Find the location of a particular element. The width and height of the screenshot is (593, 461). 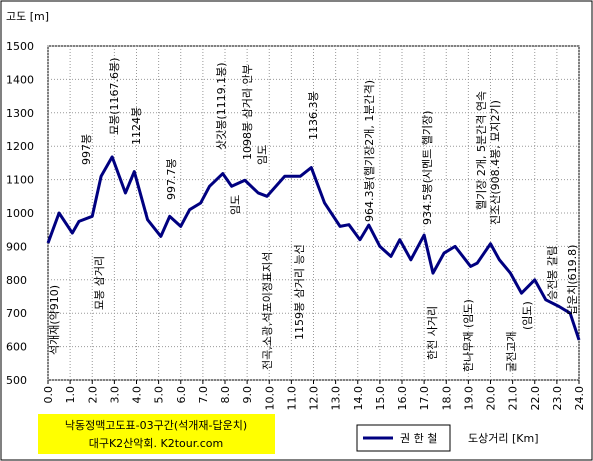

x-tick-label: 18.0 is located at coordinates (446, 398).